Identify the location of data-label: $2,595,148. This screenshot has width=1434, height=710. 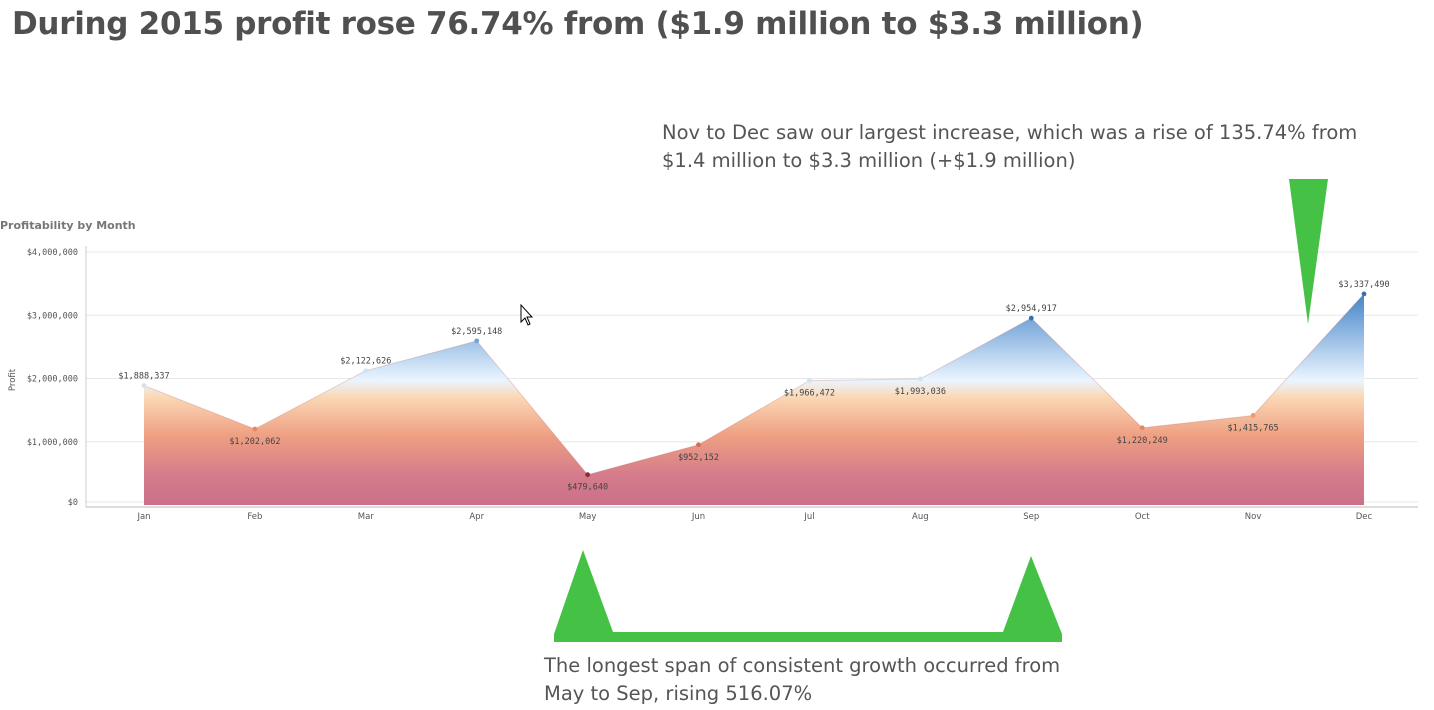
(476, 332).